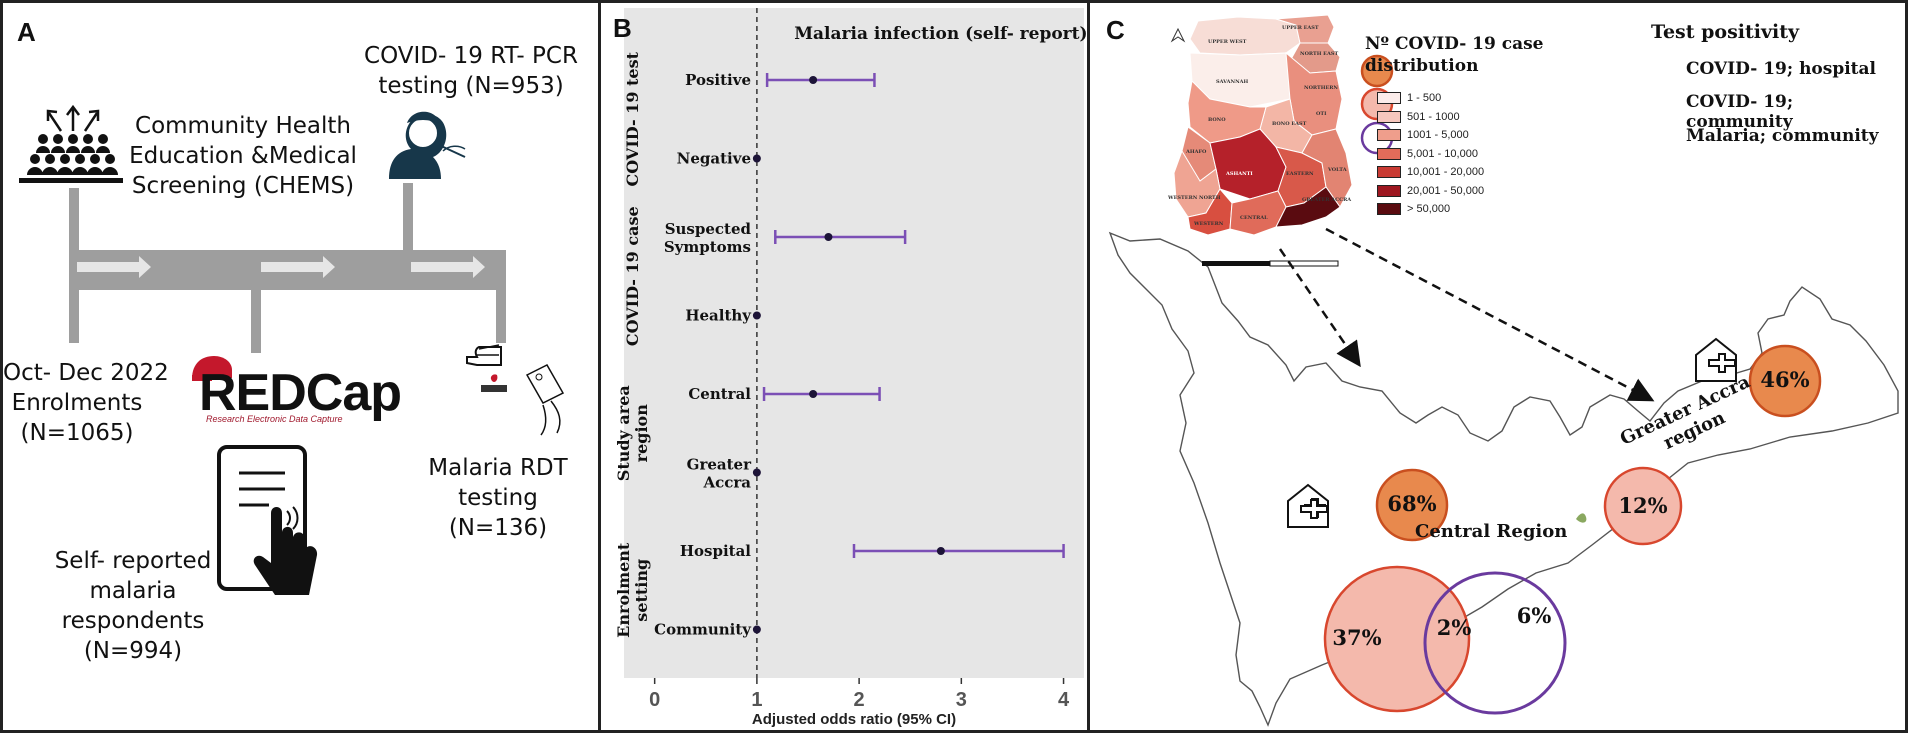  What do you see at coordinates (86, 373) in the screenshot?
I see `enrol-line-1: Oct- Dec 2022` at bounding box center [86, 373].